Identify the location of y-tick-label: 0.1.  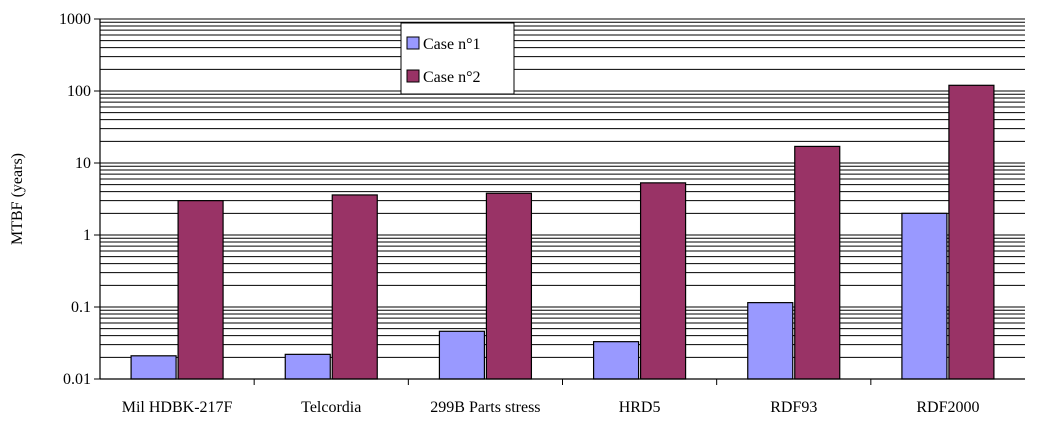
(81, 307).